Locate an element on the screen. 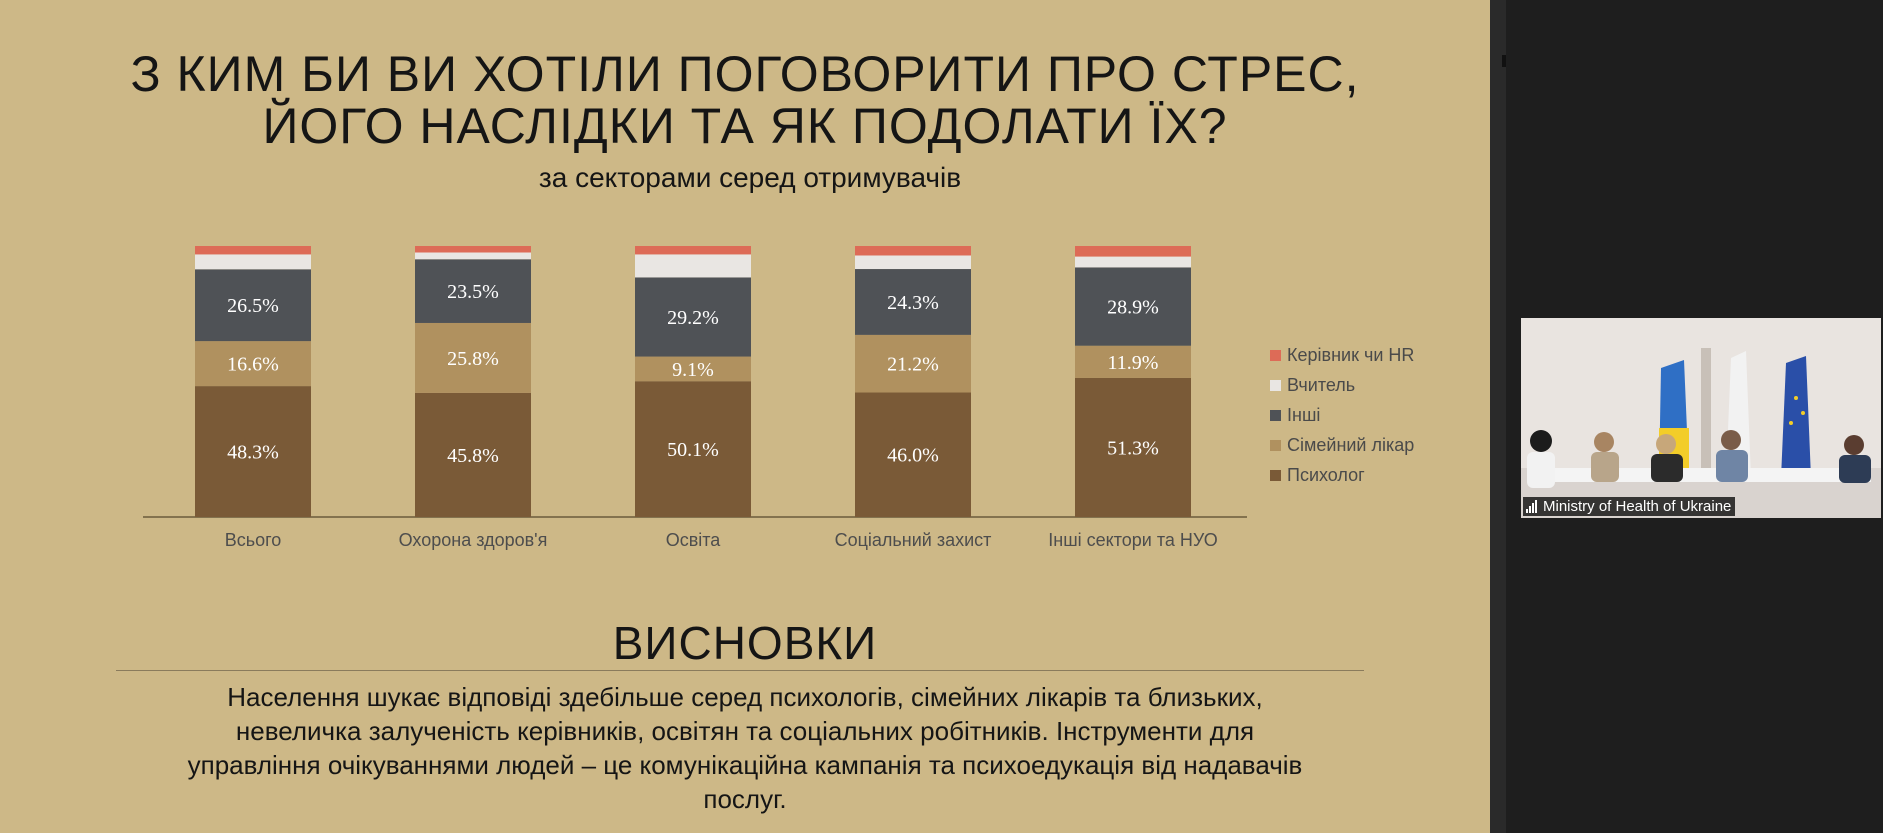  bar-segment-сімейний-лікар-5 is located at coordinates (1133, 361).